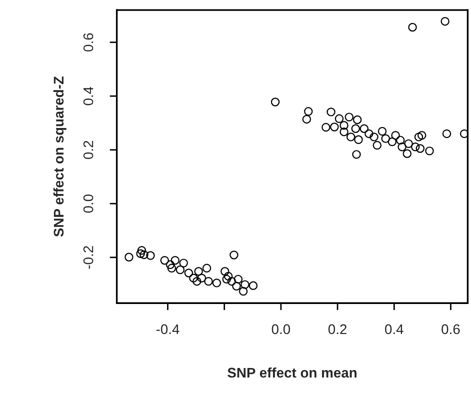 The width and height of the screenshot is (471, 402). Describe the element at coordinates (281, 329) in the screenshot. I see `x-tick-label: 0.0` at that location.